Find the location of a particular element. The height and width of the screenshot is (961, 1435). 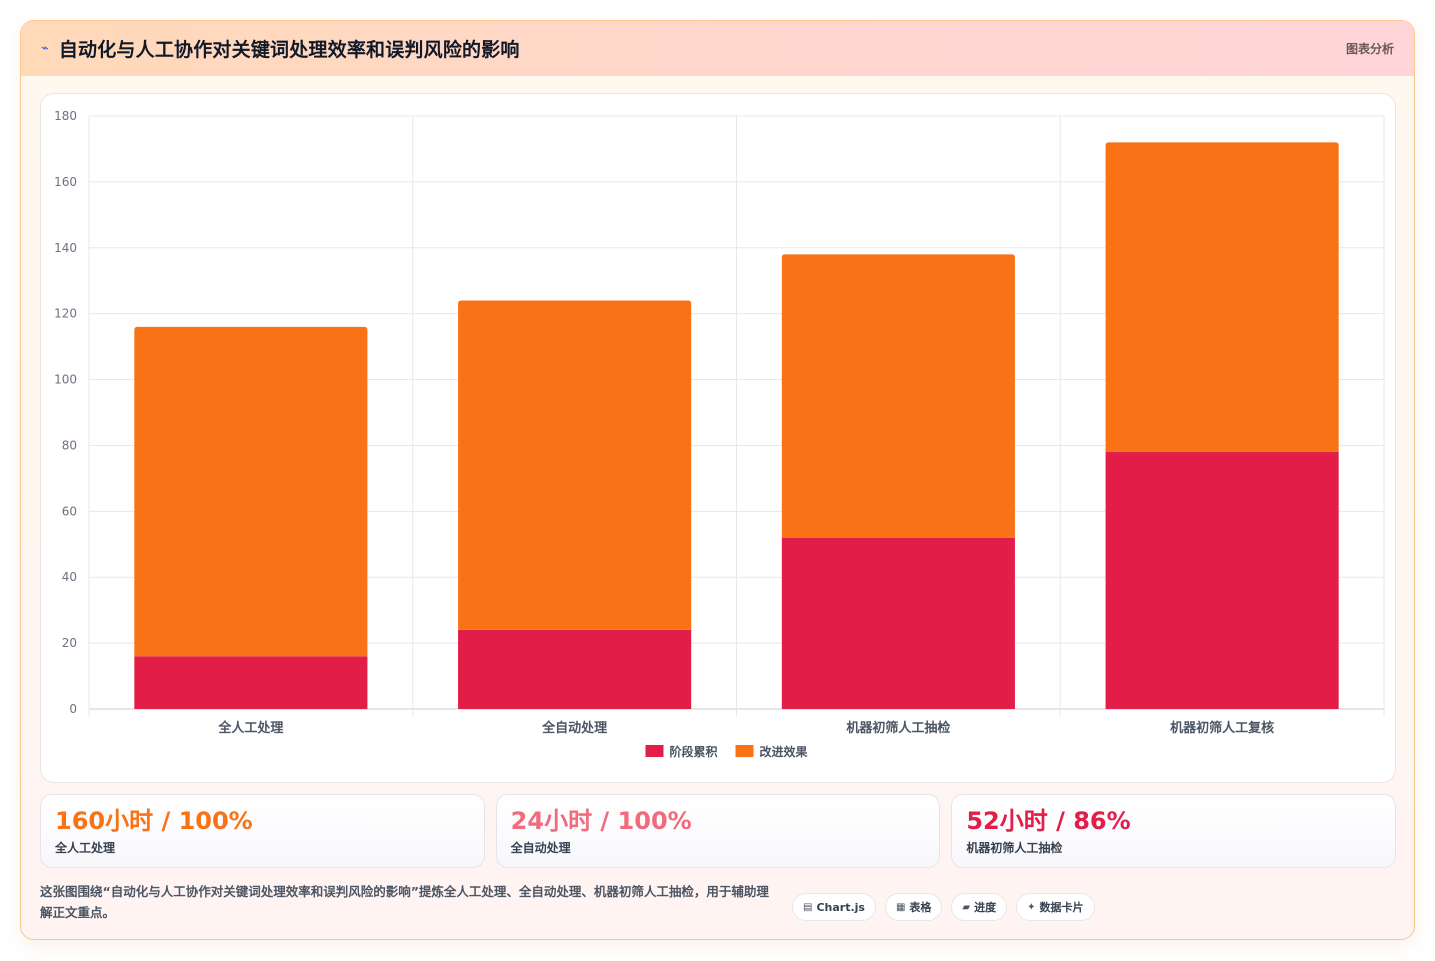

stat-value: 24小时 / 100% is located at coordinates (601, 821).